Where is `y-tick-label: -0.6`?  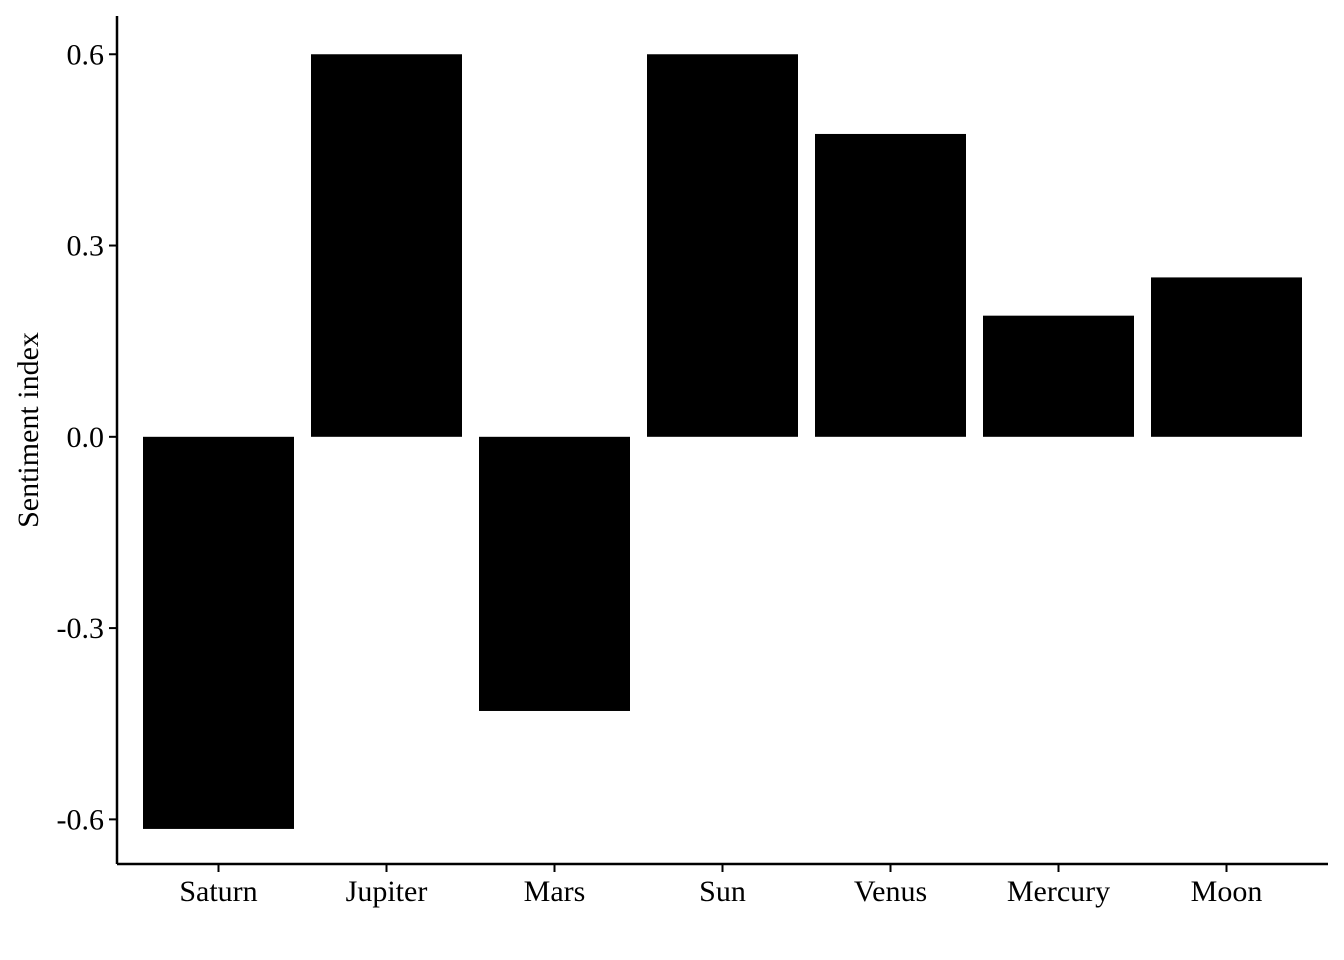
y-tick-label: -0.6 is located at coordinates (81, 819).